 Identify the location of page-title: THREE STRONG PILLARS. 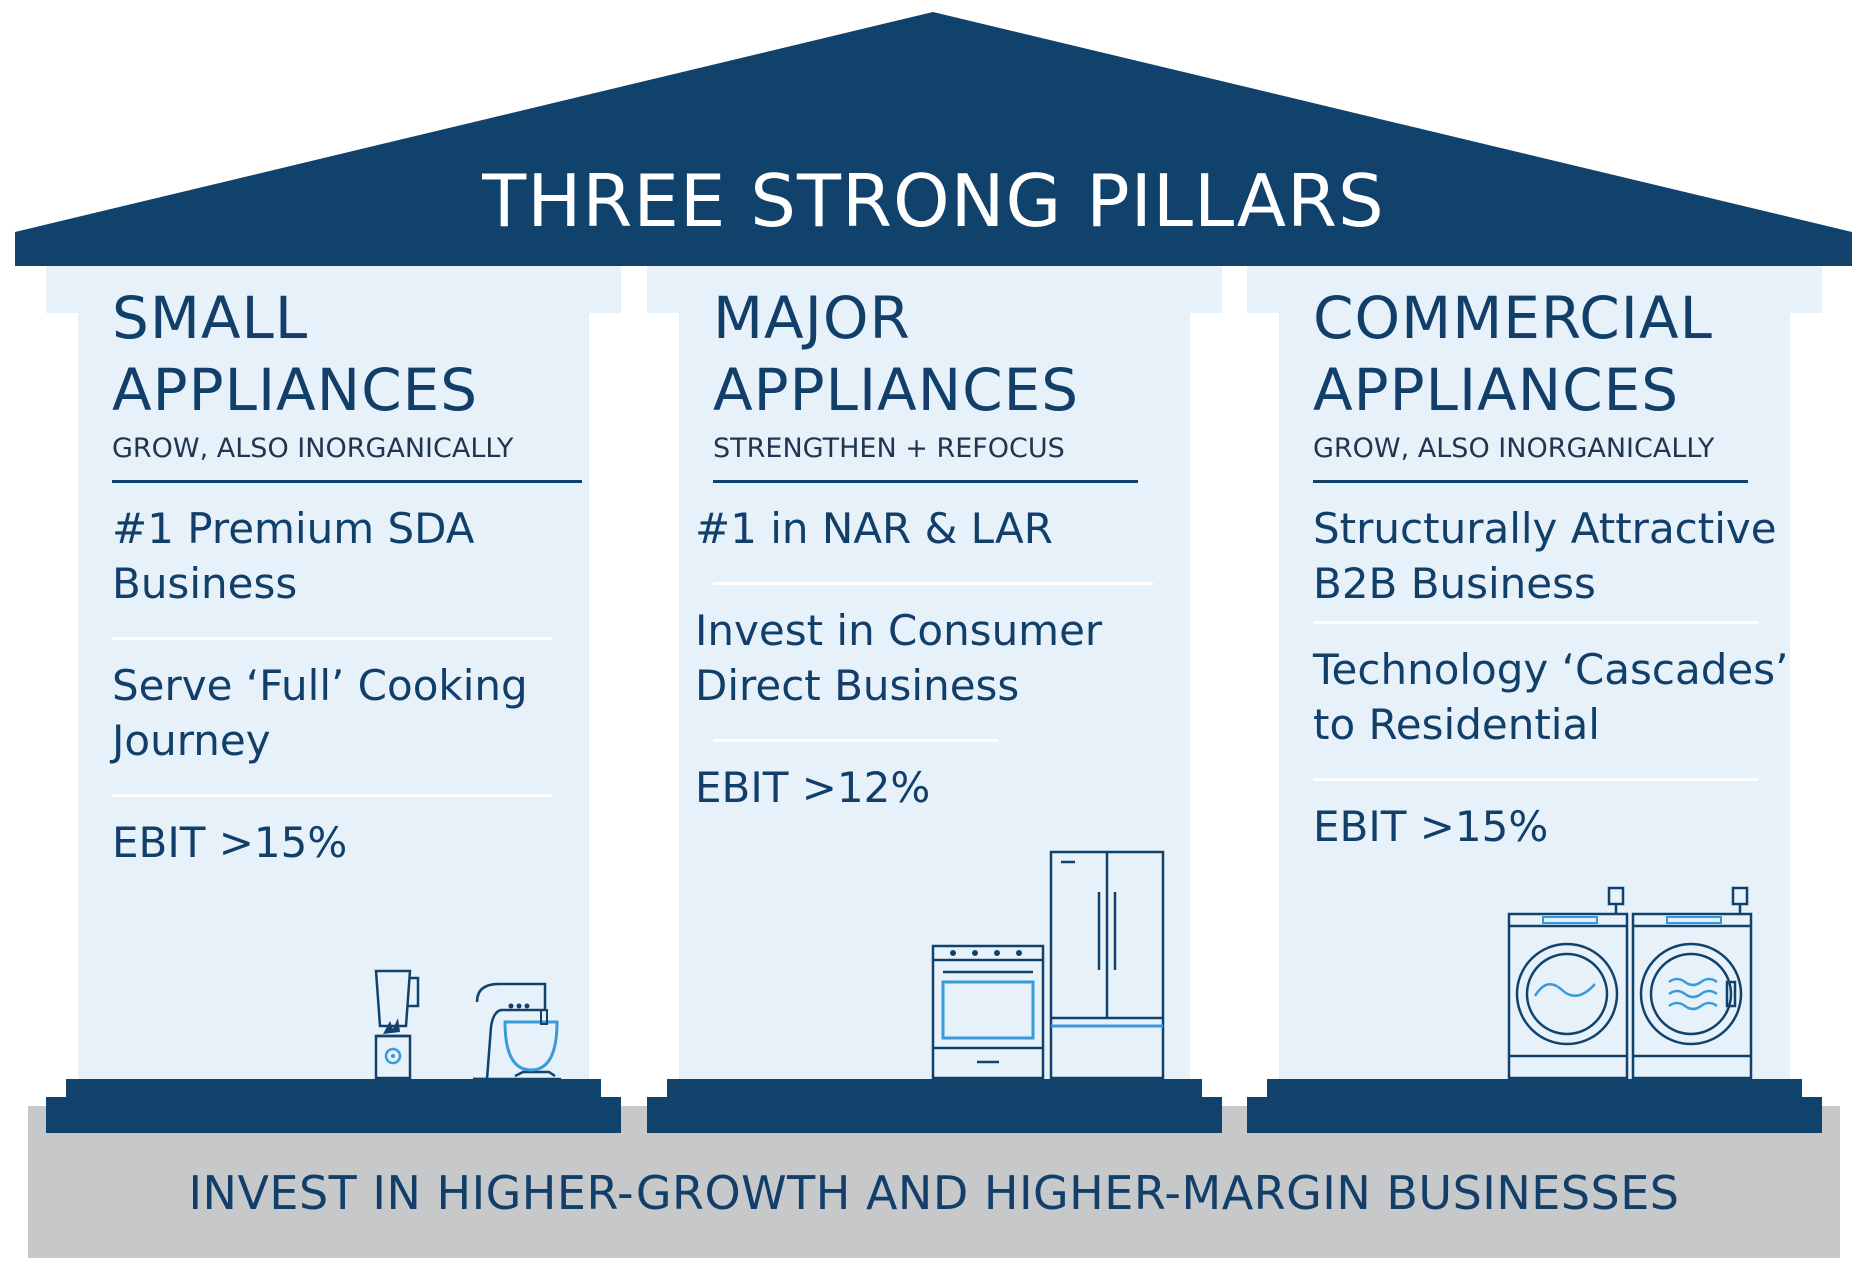
(933, 201).